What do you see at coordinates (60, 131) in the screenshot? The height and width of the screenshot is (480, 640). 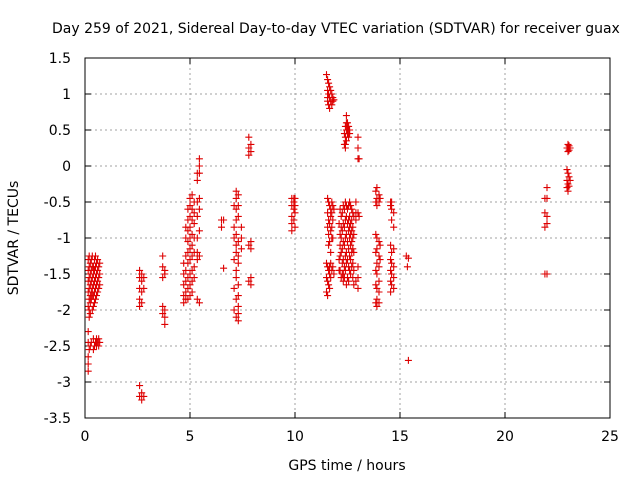 I see `y-tick-label: 0.5` at bounding box center [60, 131].